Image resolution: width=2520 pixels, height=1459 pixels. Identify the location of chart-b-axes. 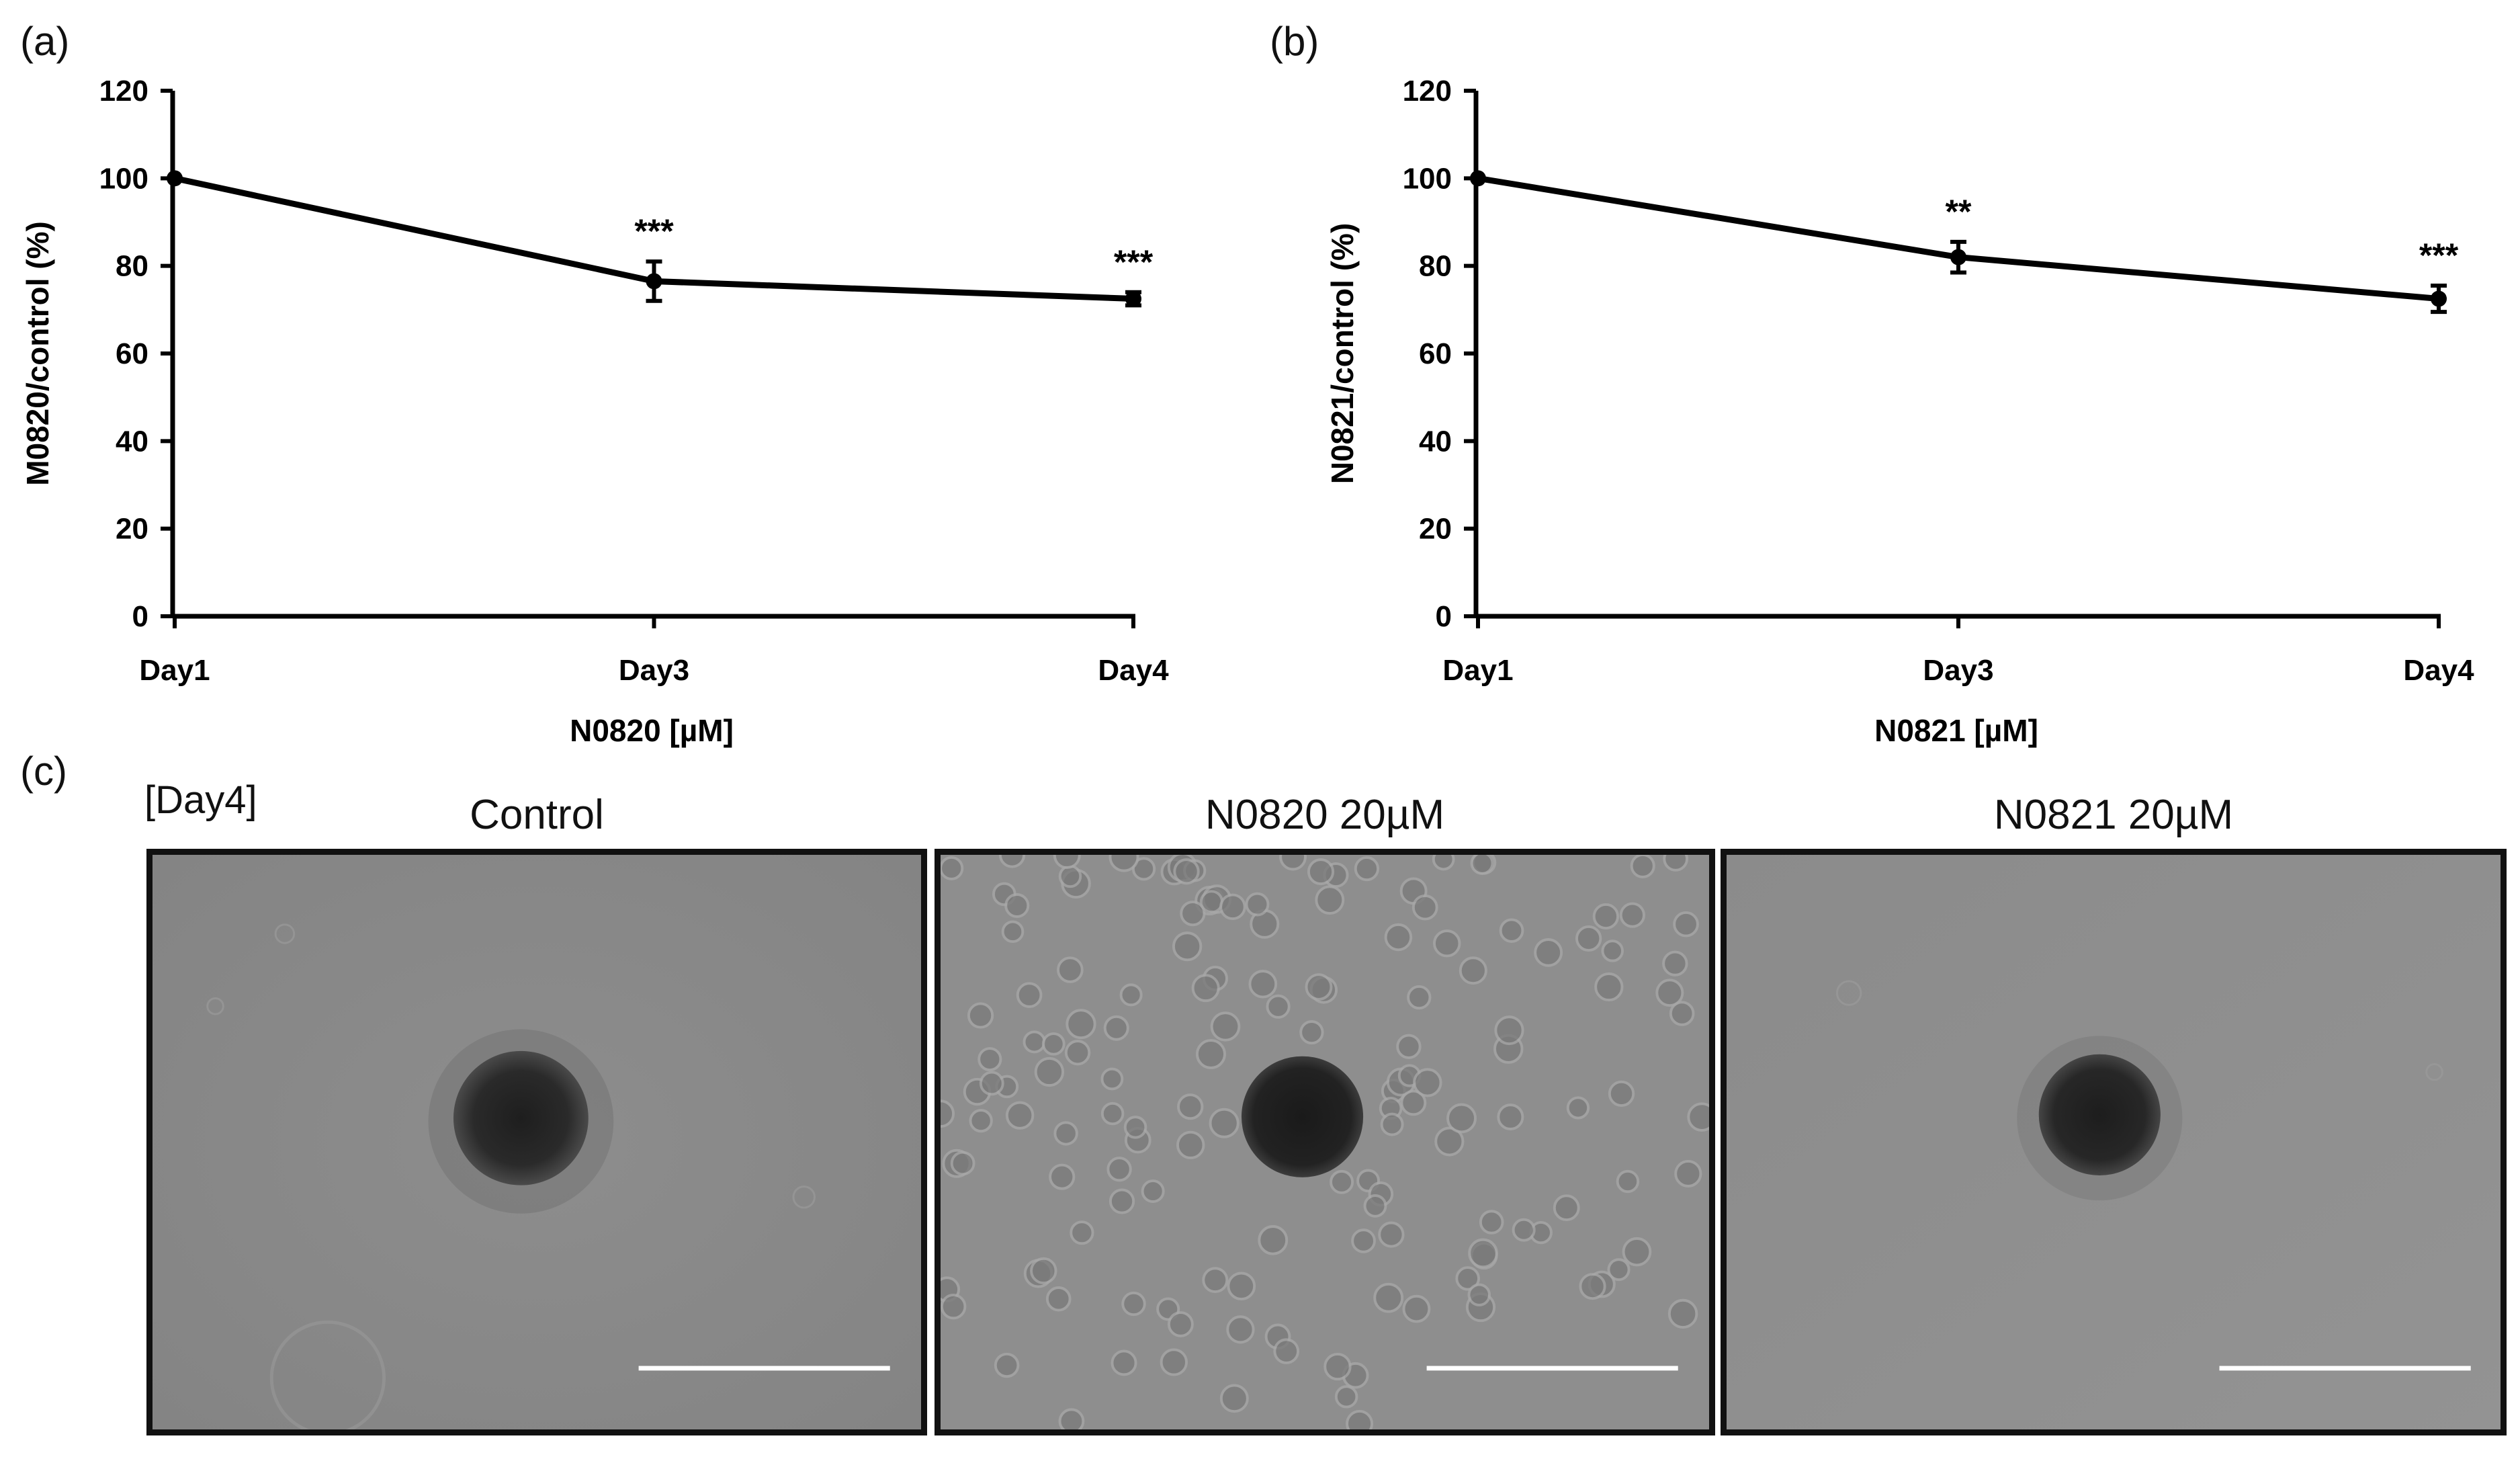
(1957, 355).